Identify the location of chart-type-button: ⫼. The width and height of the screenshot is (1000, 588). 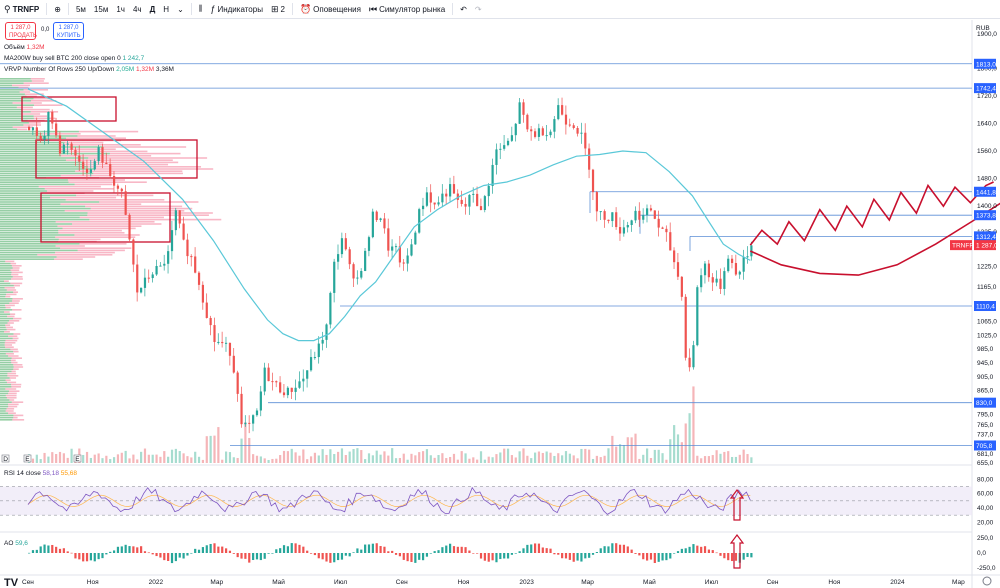
(201, 9).